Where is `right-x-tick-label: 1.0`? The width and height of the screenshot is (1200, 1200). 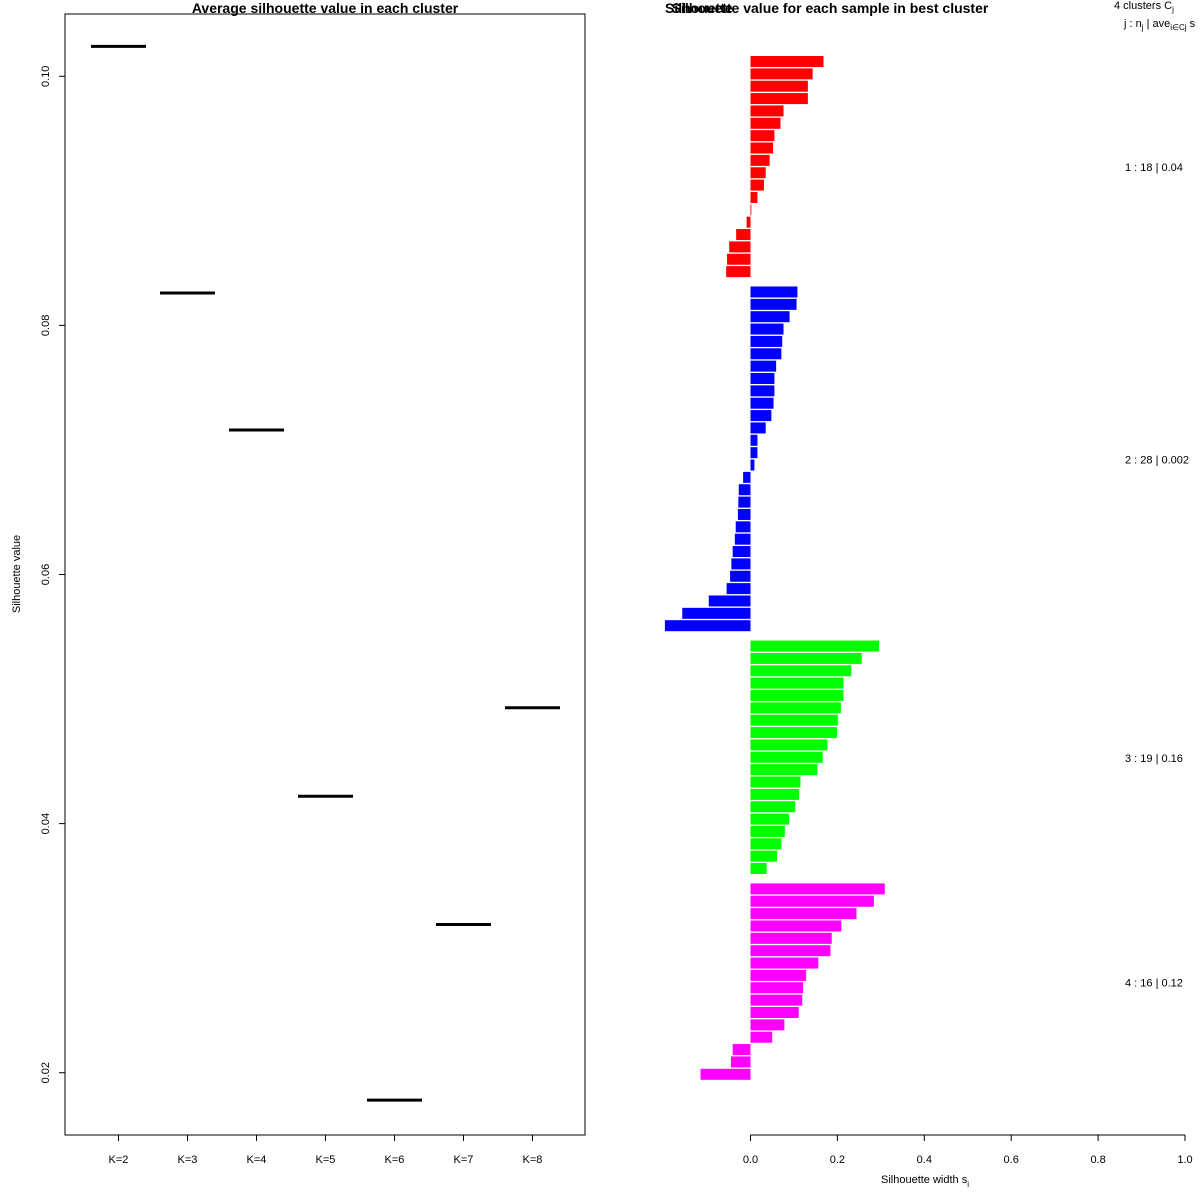
right-x-tick-label: 1.0 is located at coordinates (1184, 1160).